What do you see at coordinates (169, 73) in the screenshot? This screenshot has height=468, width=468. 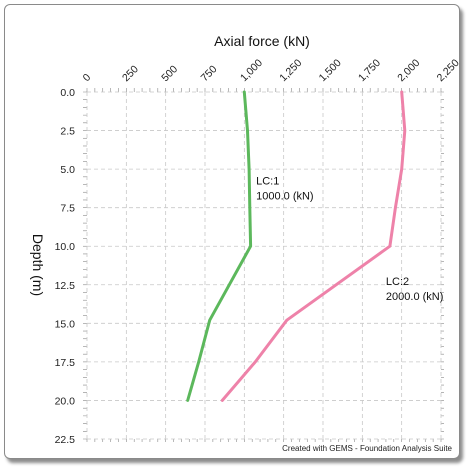 I see `x-tick-label: 500` at bounding box center [169, 73].